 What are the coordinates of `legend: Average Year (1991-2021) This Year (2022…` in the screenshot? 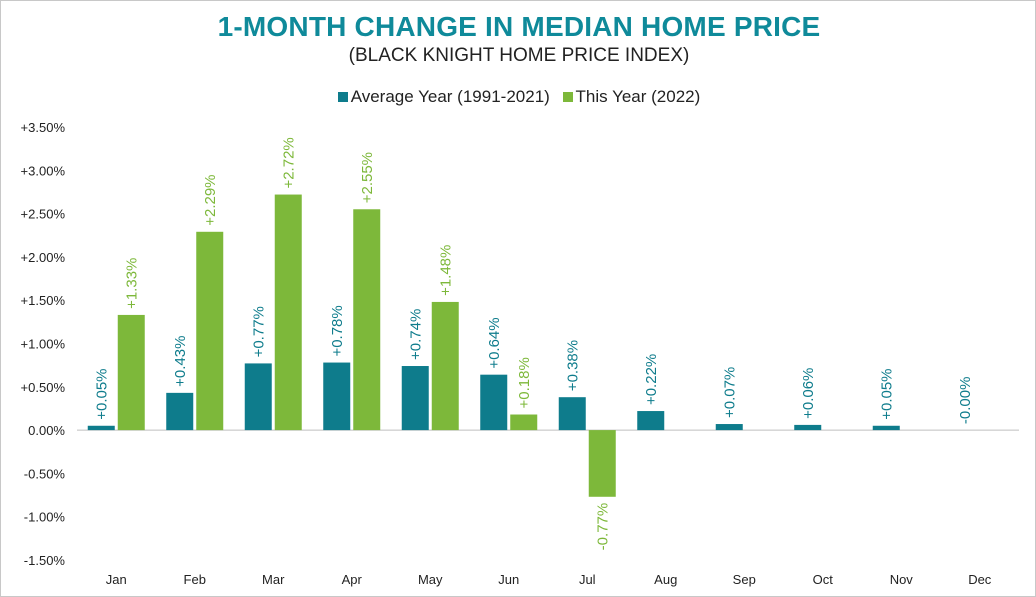 It's located at (518, 97).